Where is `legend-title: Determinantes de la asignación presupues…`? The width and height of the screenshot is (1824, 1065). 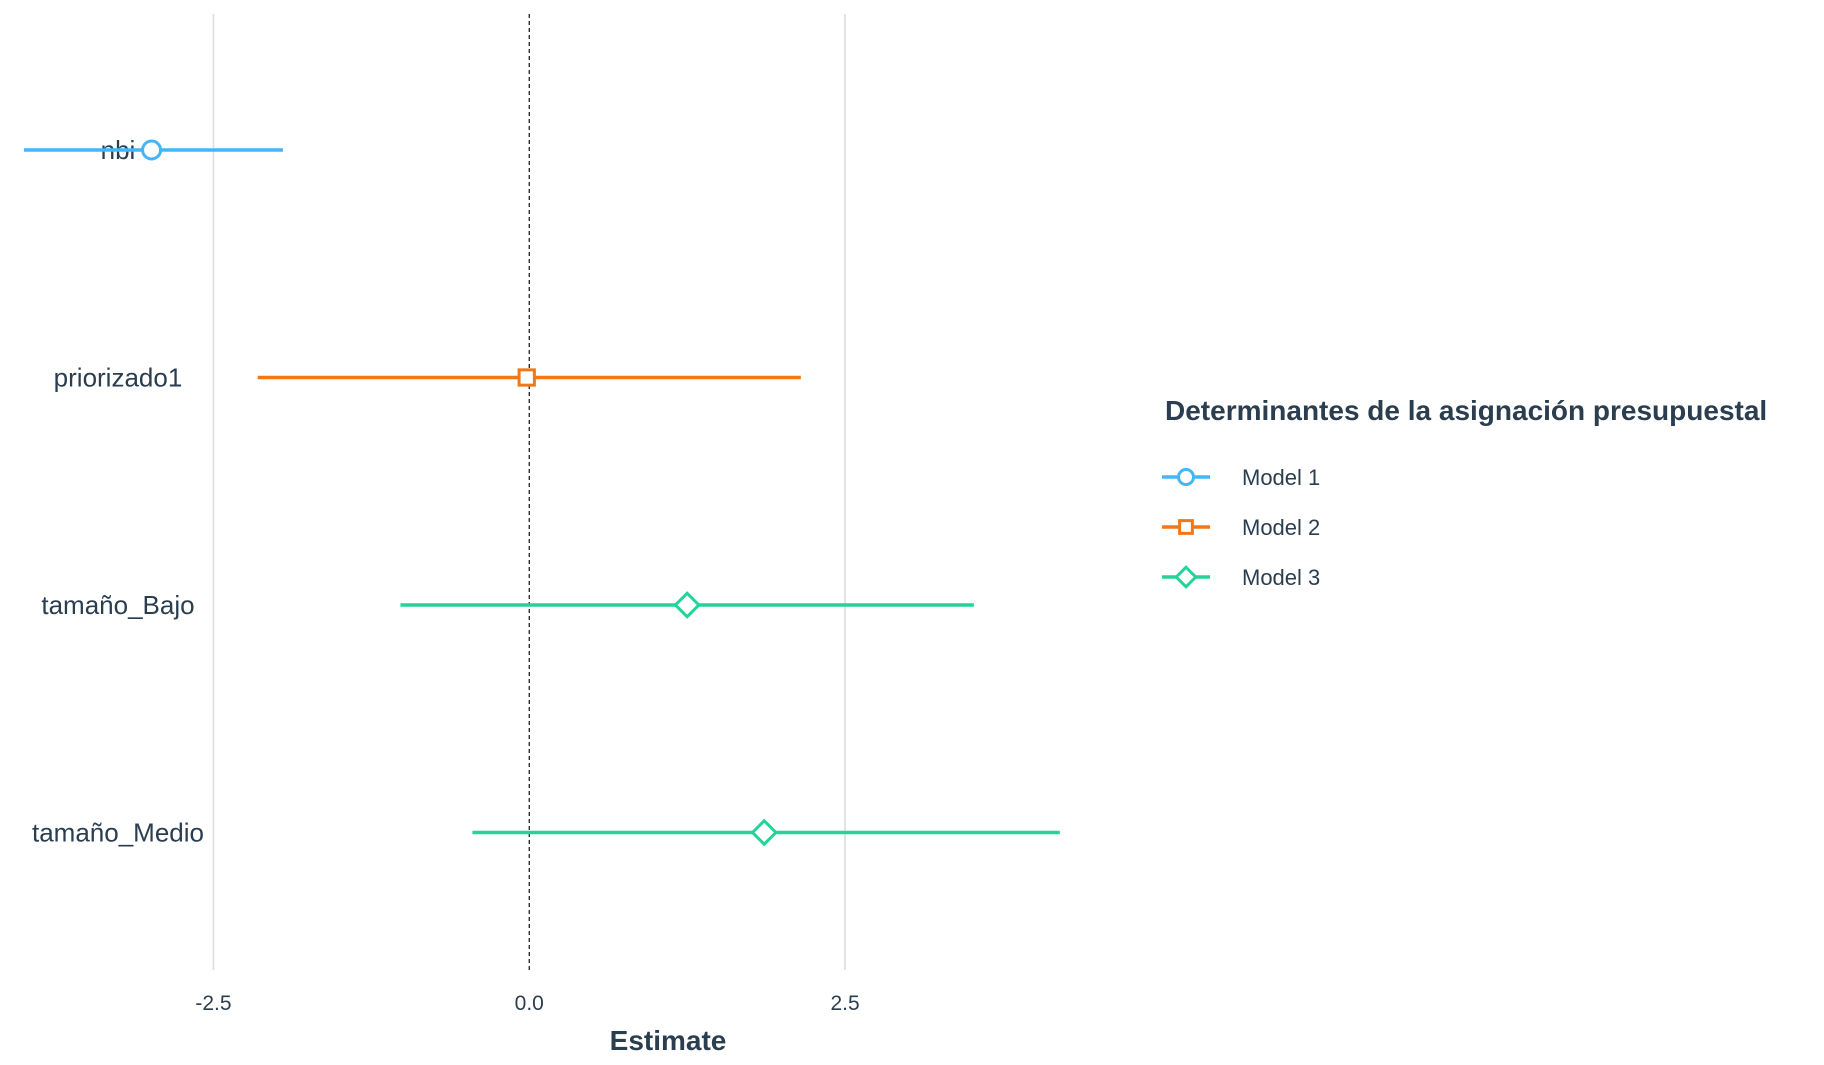
legend-title: Determinantes de la asignación presupues… is located at coordinates (1466, 410).